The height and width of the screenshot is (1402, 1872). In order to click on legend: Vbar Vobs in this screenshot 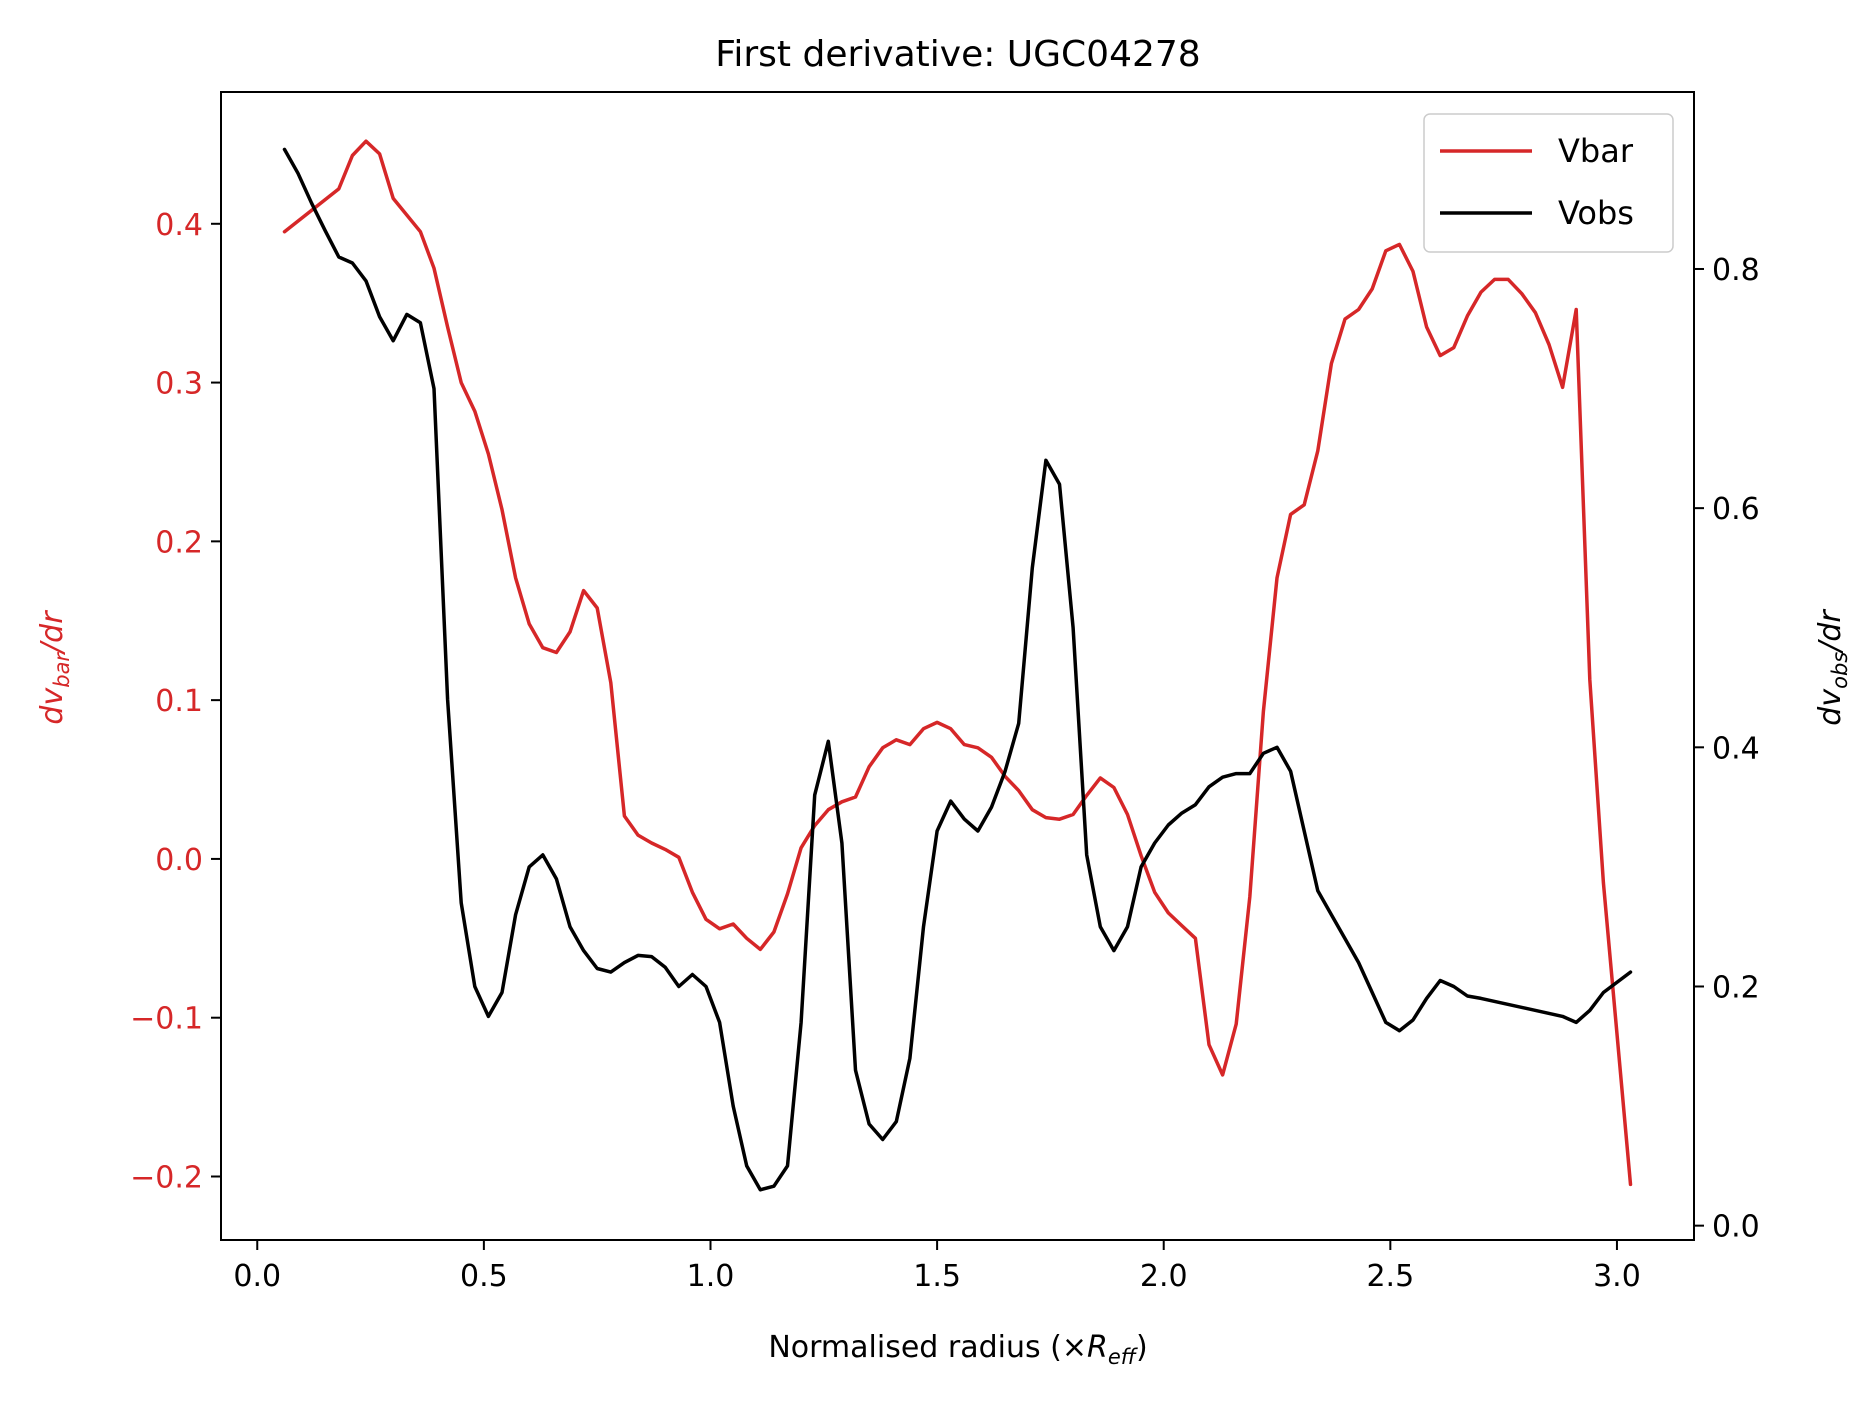, I will do `click(1548, 183)`.